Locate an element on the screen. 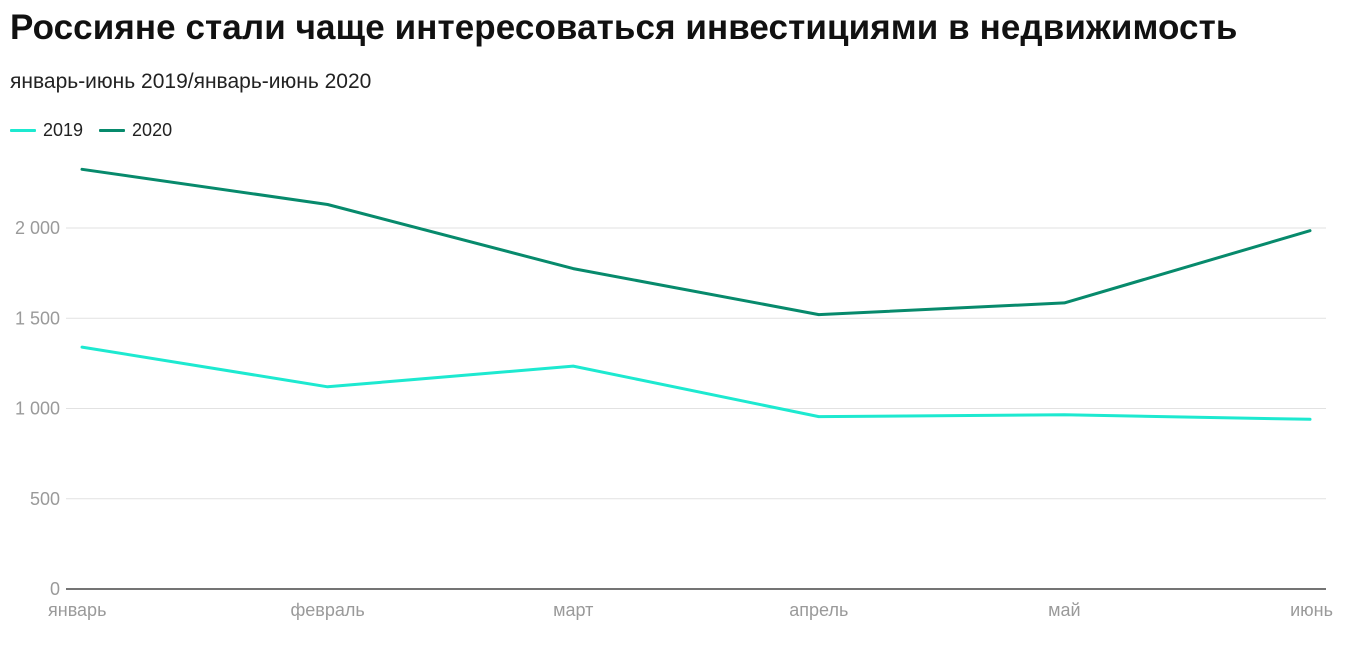  legend-item-2020: 2020 is located at coordinates (135, 130).